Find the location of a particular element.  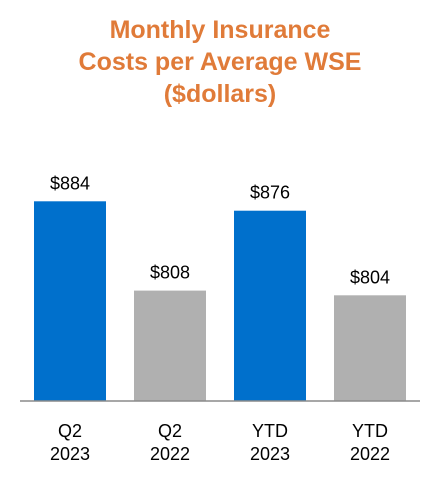

x-tick-label-1-2: 2023 is located at coordinates (70, 454).